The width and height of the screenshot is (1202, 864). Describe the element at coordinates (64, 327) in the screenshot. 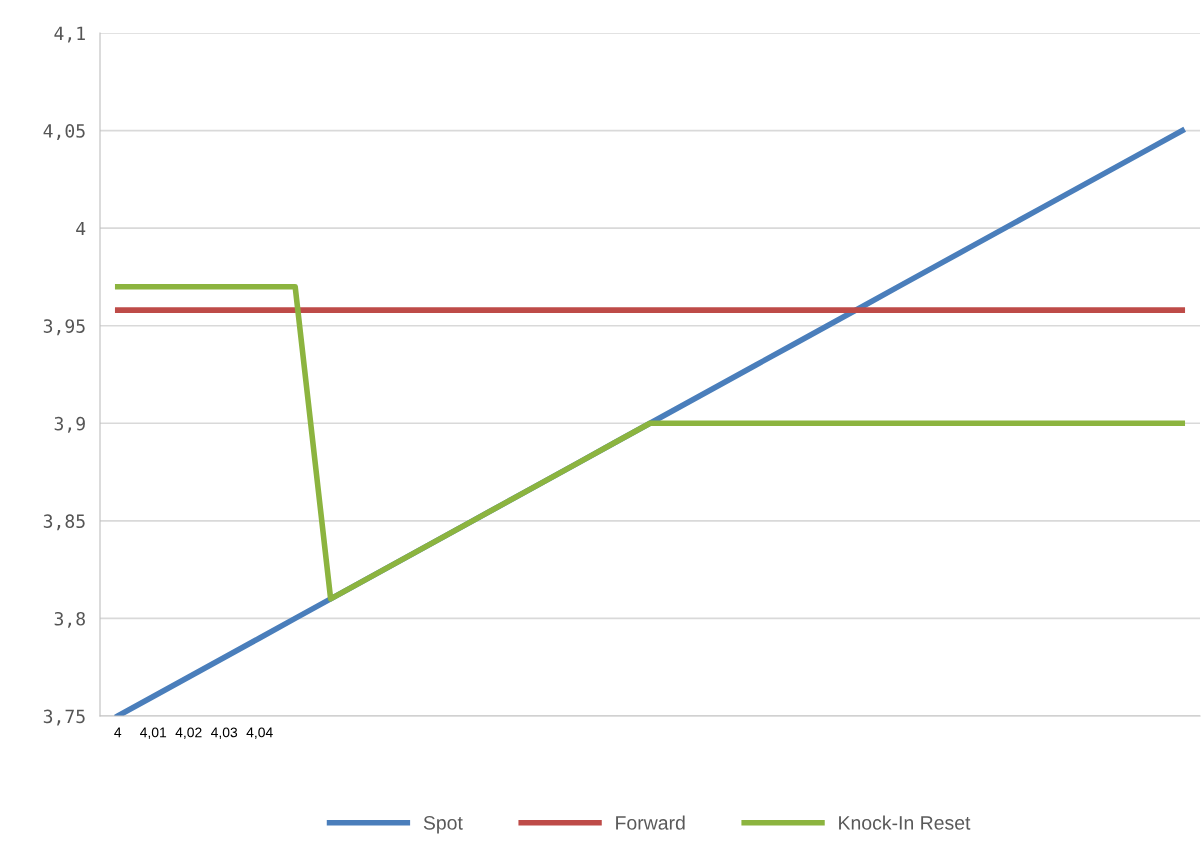

I see `y-tick-label: 3,95` at that location.